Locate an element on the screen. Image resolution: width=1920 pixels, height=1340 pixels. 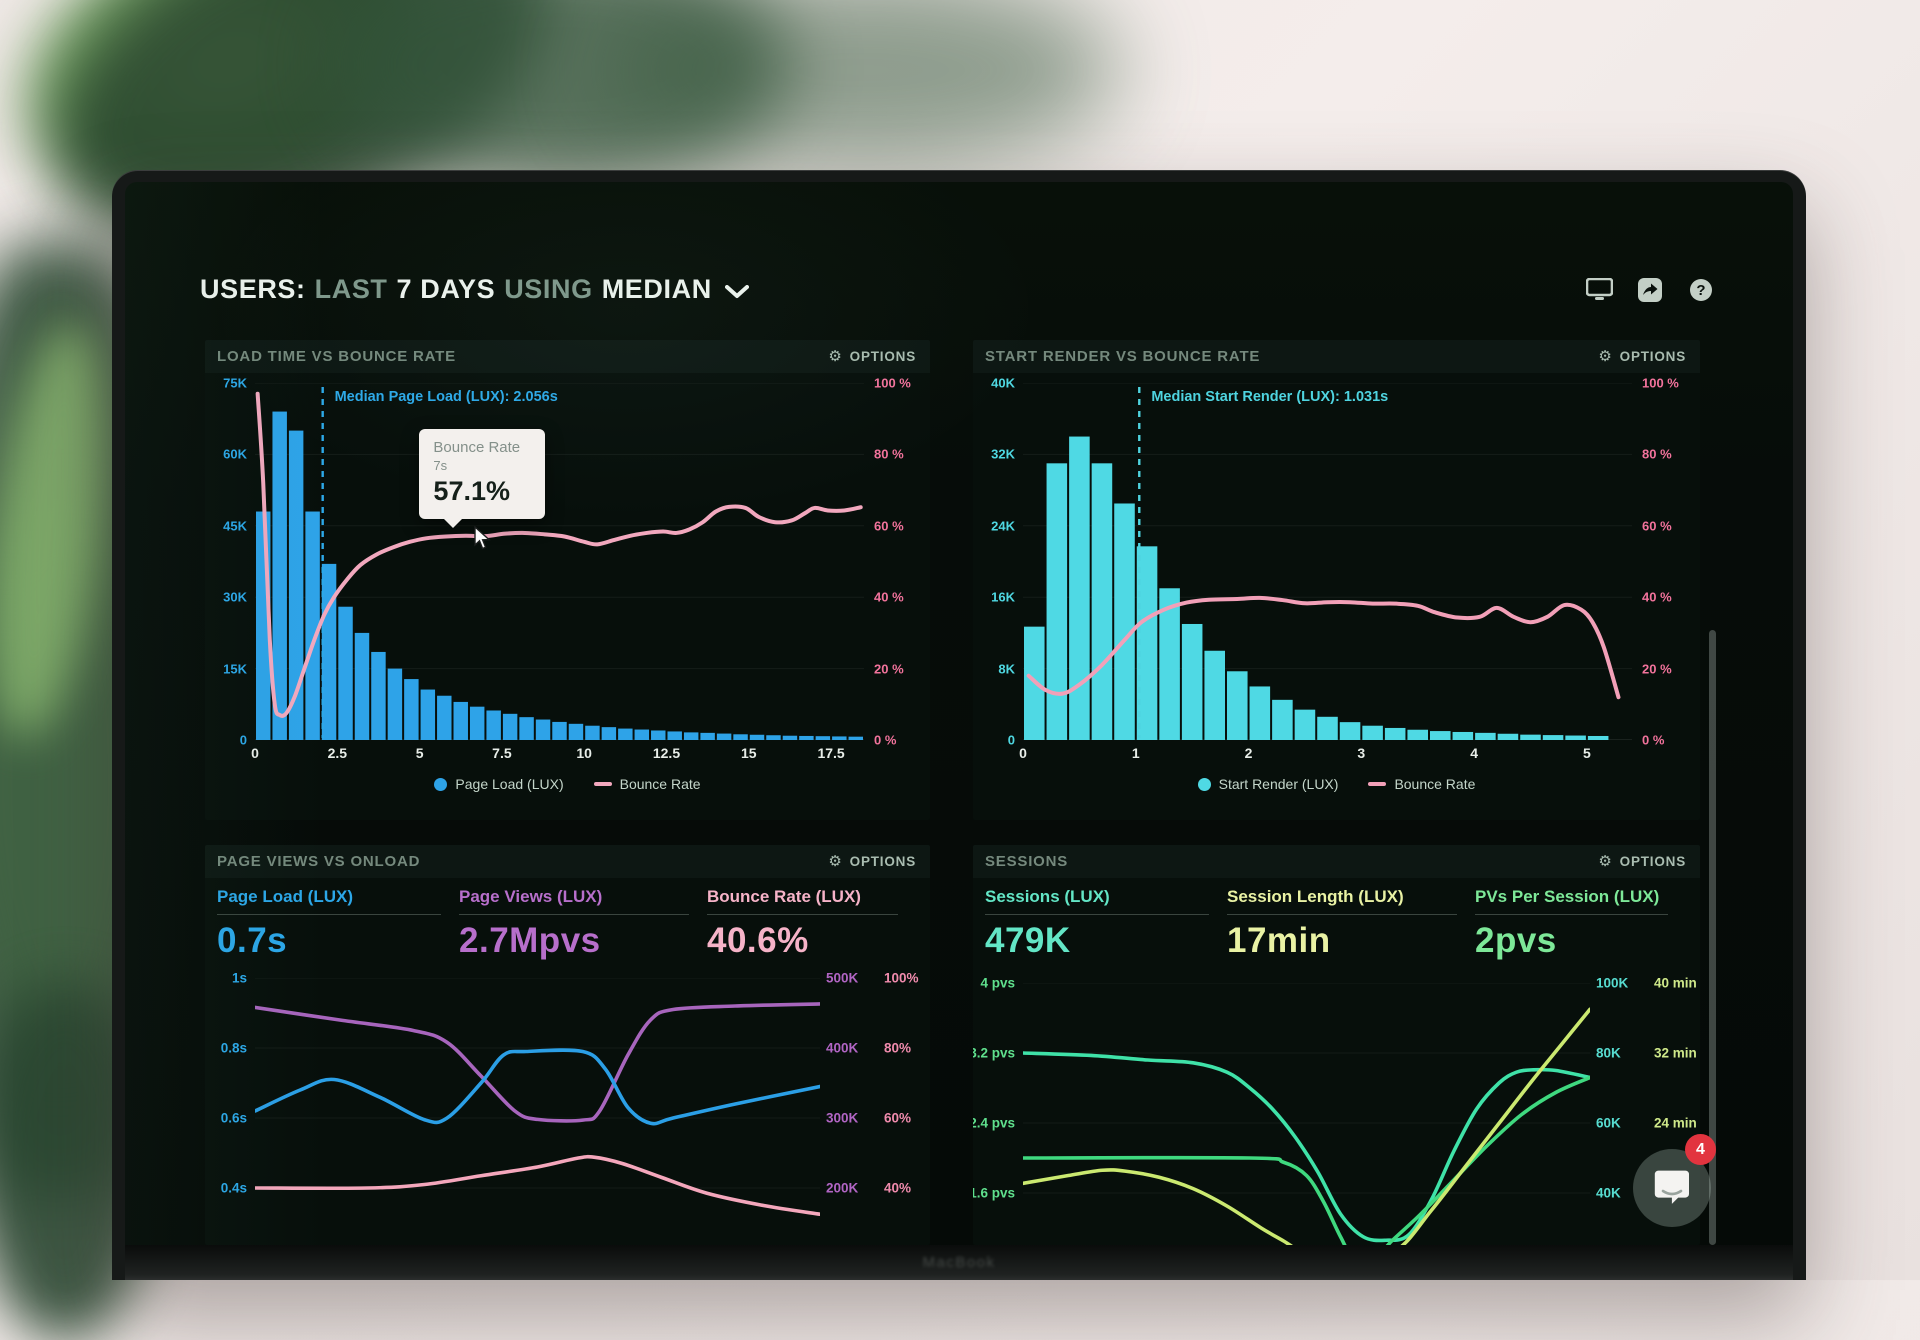
x-axis: 0 2.5 5 7.5 10 12.5 15 17.5 is located at coordinates (557, 753).